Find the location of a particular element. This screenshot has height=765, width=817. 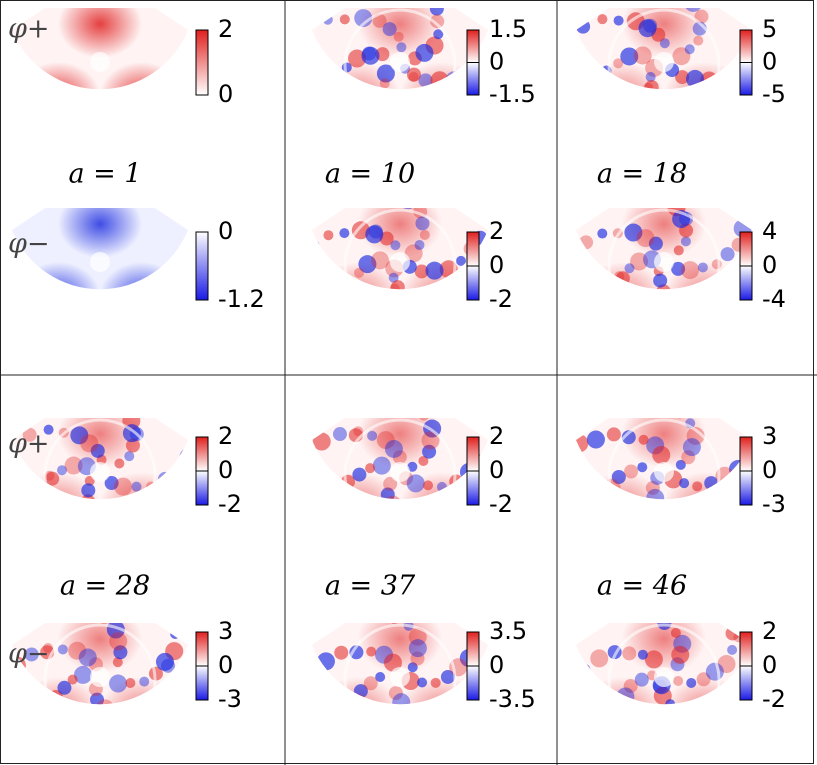

parameter-label: a = 18 is located at coordinates (642, 174).